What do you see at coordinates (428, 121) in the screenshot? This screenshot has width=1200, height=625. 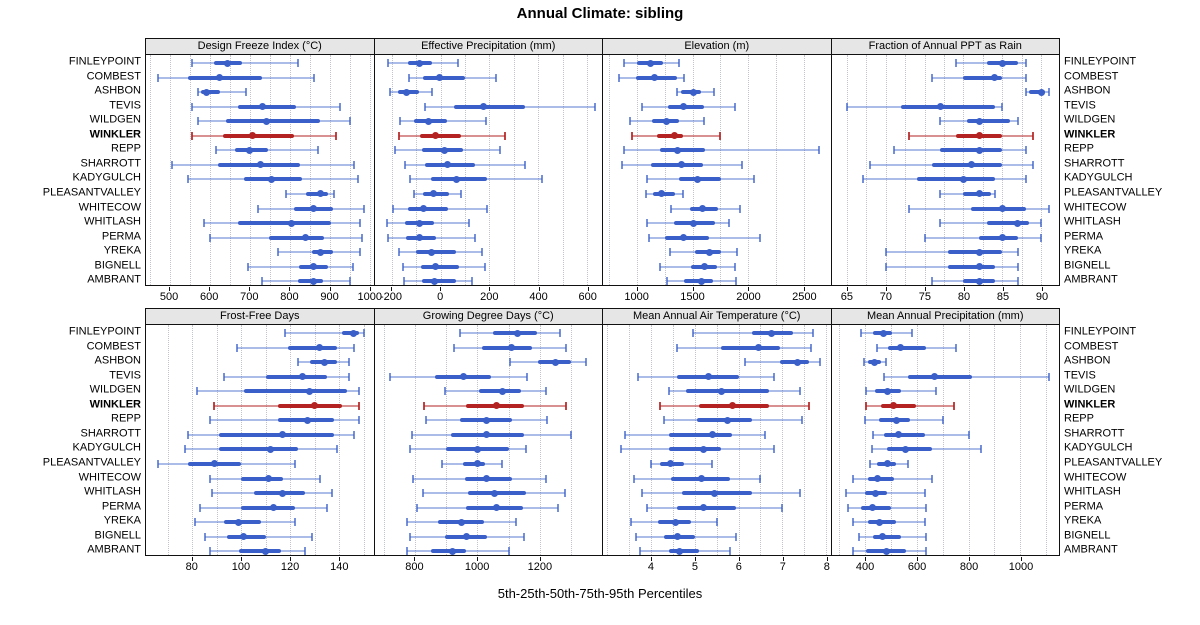 I see `median-dot-WILDGEN` at bounding box center [428, 121].